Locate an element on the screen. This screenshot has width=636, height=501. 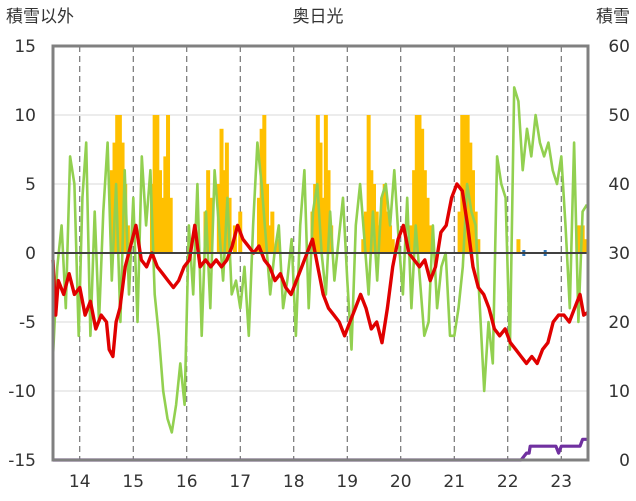
y-tick-left: -15 is located at coordinates (22, 461).